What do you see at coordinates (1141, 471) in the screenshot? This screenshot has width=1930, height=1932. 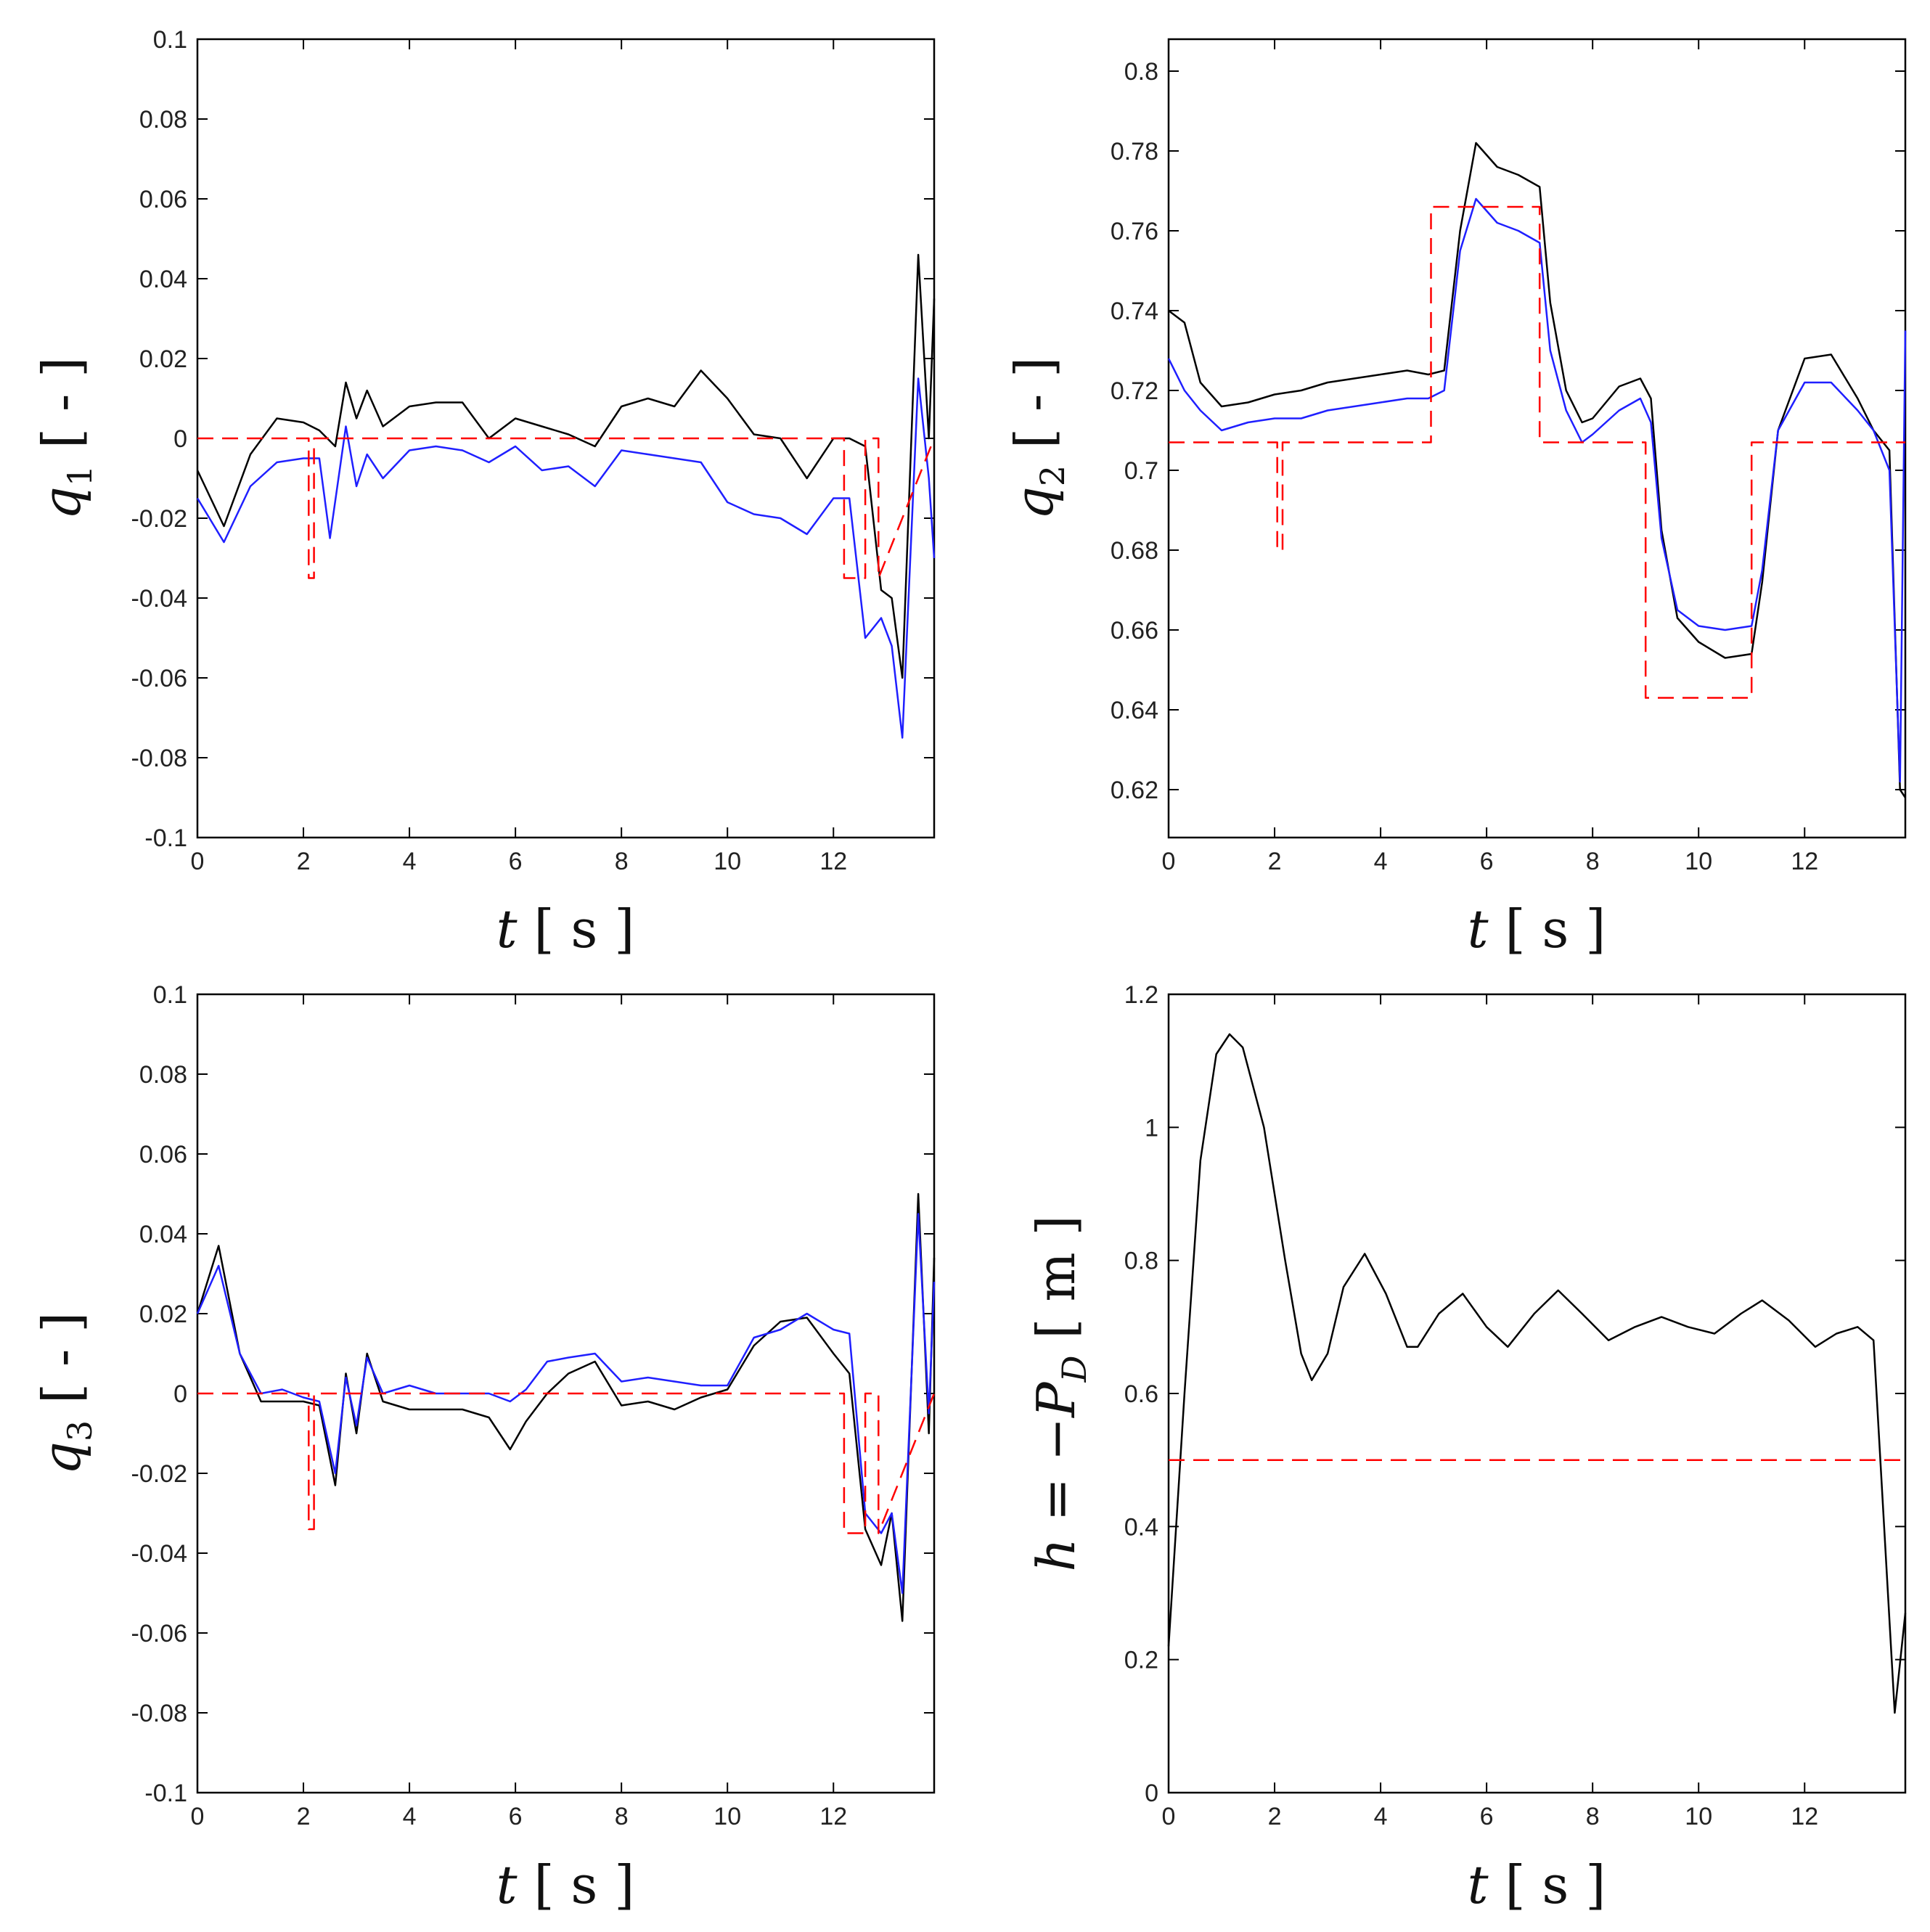 I see `y-tick-label: 0.7` at bounding box center [1141, 471].